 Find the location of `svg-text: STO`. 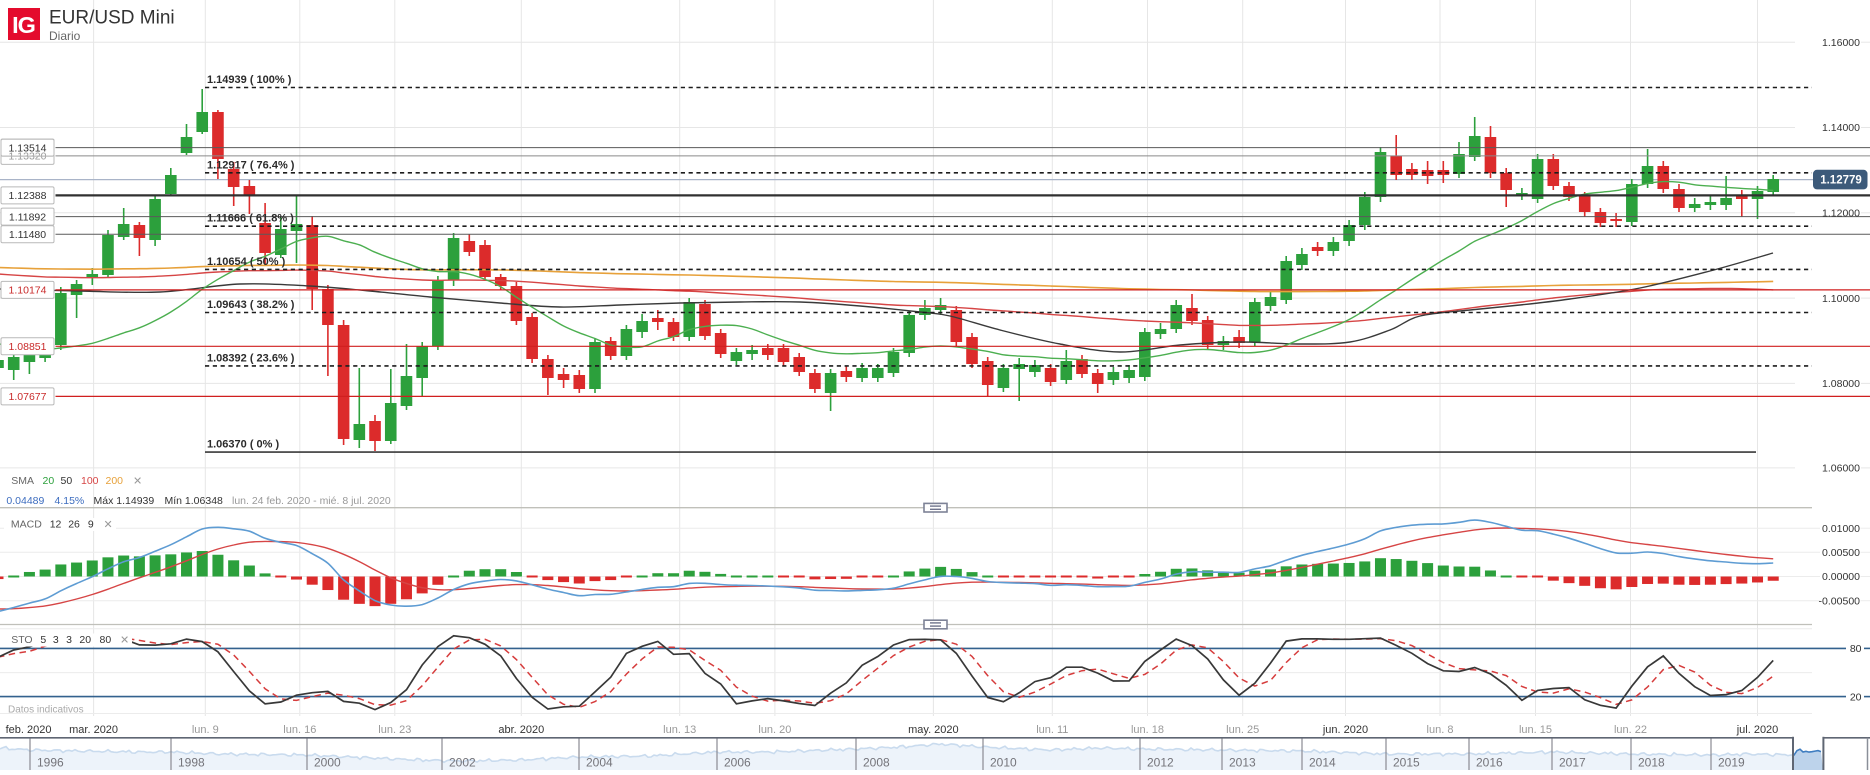

svg-text: STO is located at coordinates (21, 640).